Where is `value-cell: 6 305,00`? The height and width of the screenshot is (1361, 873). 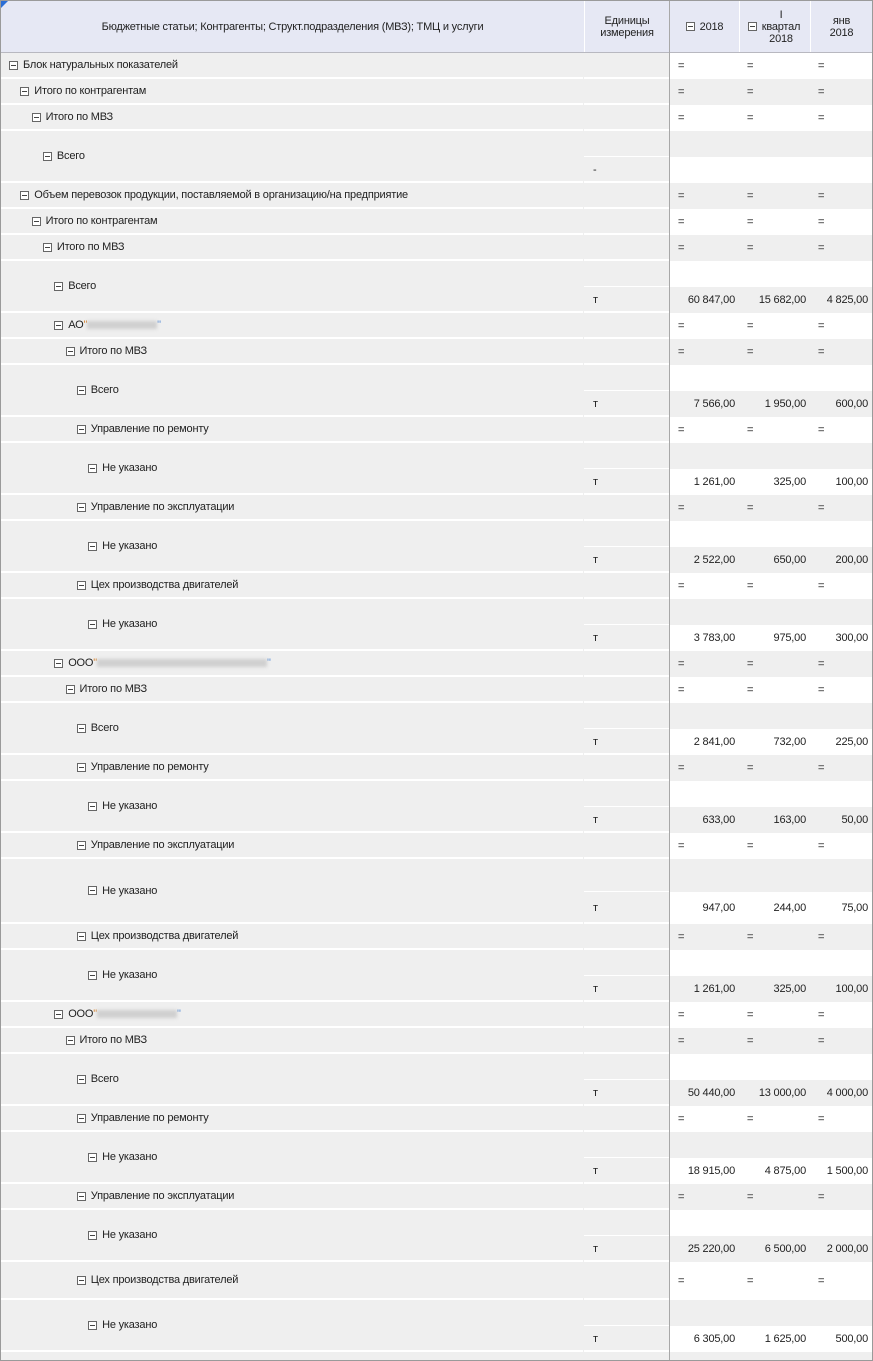
value-cell: 6 305,00 is located at coordinates (714, 1339).